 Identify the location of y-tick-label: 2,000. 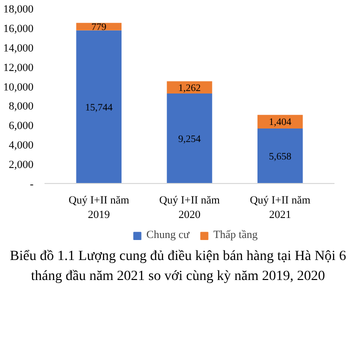
(21, 165).